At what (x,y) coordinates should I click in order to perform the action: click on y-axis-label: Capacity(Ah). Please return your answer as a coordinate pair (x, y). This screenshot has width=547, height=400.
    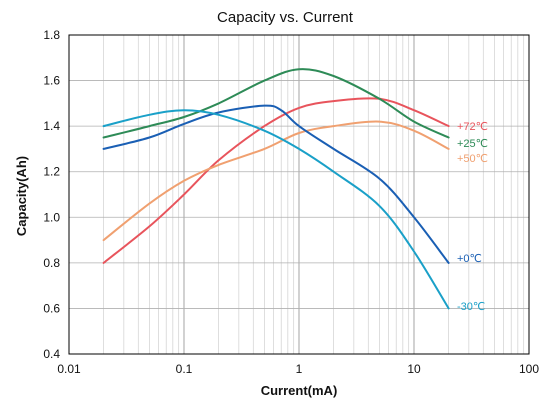
    Looking at the image, I should click on (21, 196).